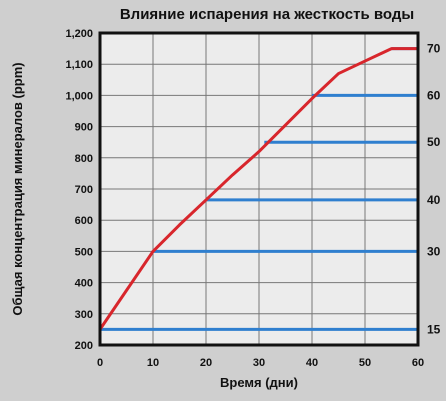 This screenshot has width=446, height=401. What do you see at coordinates (84, 159) in the screenshot?
I see `y-tick-label-6: 800` at bounding box center [84, 159].